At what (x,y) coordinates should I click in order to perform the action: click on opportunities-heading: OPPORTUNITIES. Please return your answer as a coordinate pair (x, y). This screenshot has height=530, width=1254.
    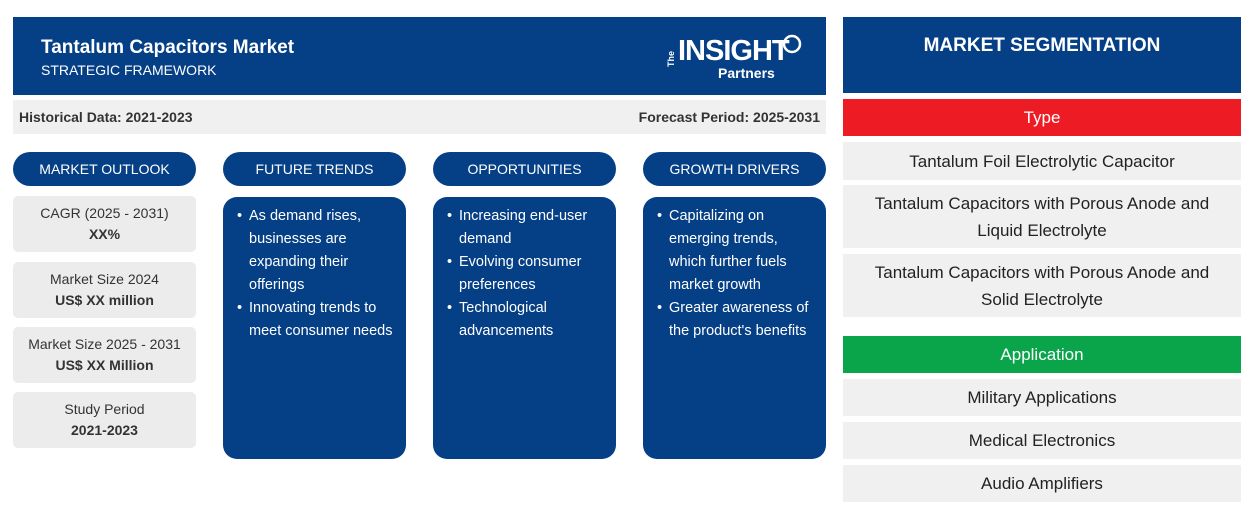
    Looking at the image, I should click on (524, 169).